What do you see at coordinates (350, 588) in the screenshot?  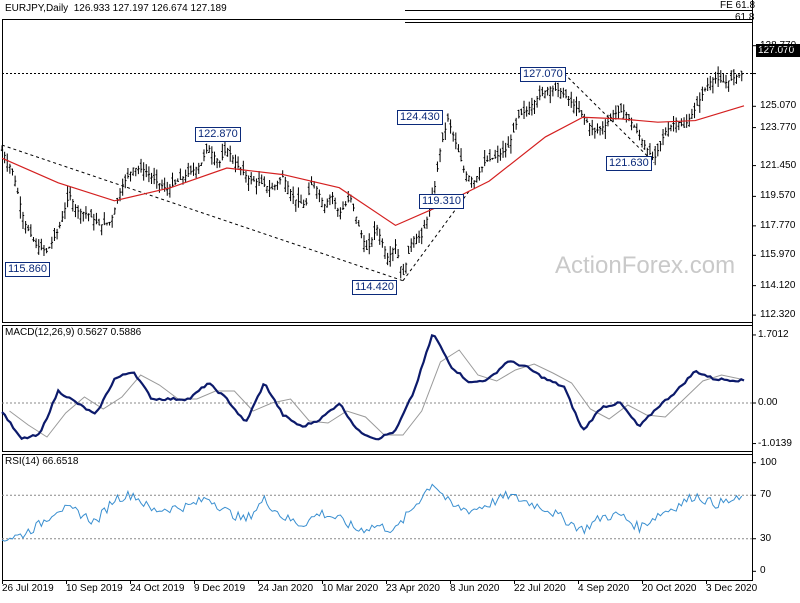 I see `date-tick-label: 10 Mar 2020` at bounding box center [350, 588].